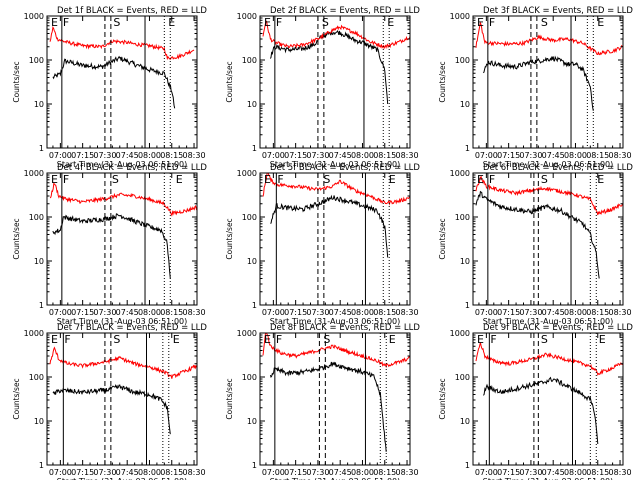  I want to click on panel-title: Det 9f BLACK = Events, RED = LLD, so click(558, 328).